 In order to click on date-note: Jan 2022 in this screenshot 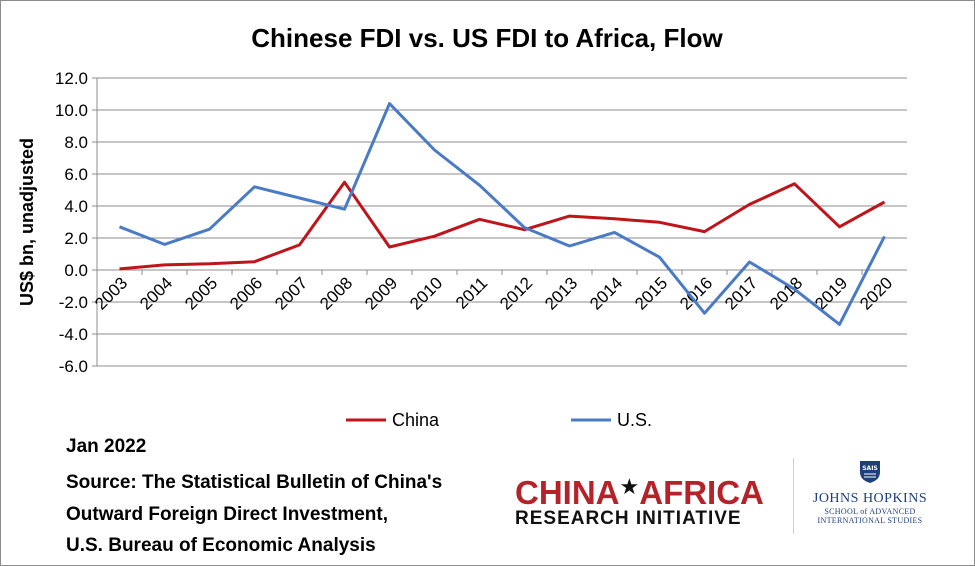, I will do `click(106, 446)`.